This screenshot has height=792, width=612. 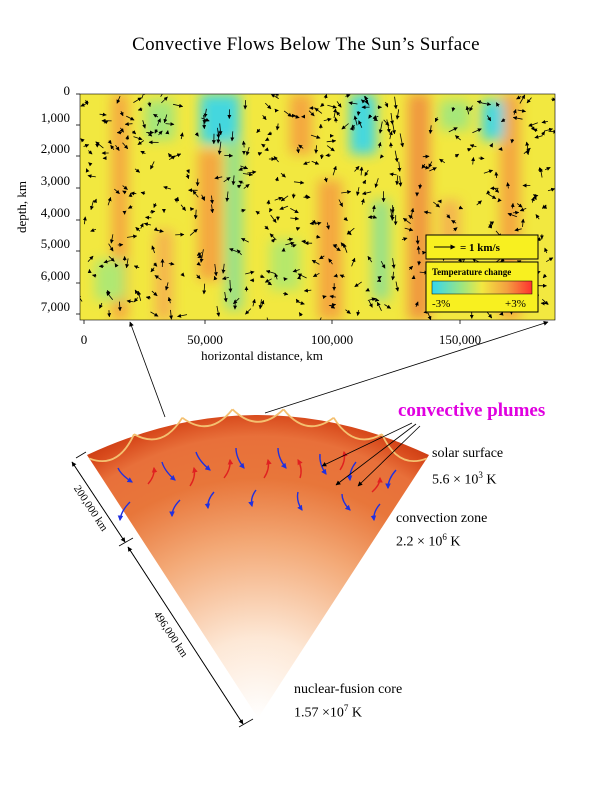 I want to click on y-tick-label: 3,000, so click(x=55, y=180).